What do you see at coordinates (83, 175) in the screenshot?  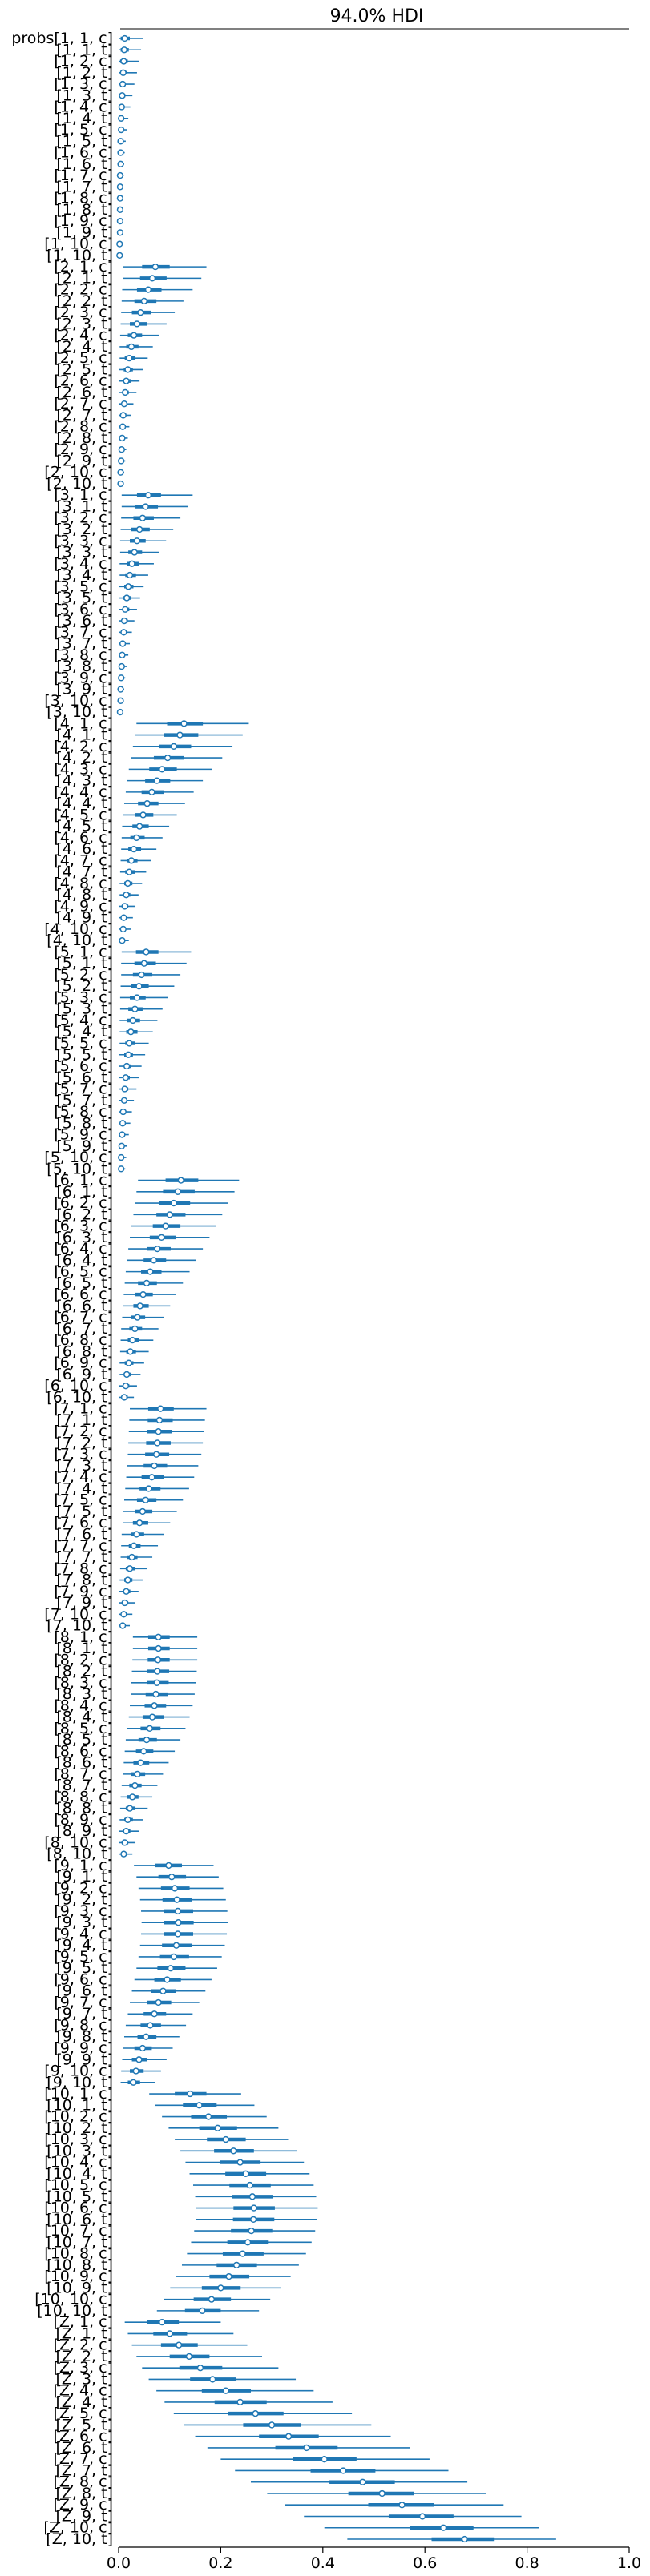 I see `y-tick-label: [1, 7, c]` at bounding box center [83, 175].